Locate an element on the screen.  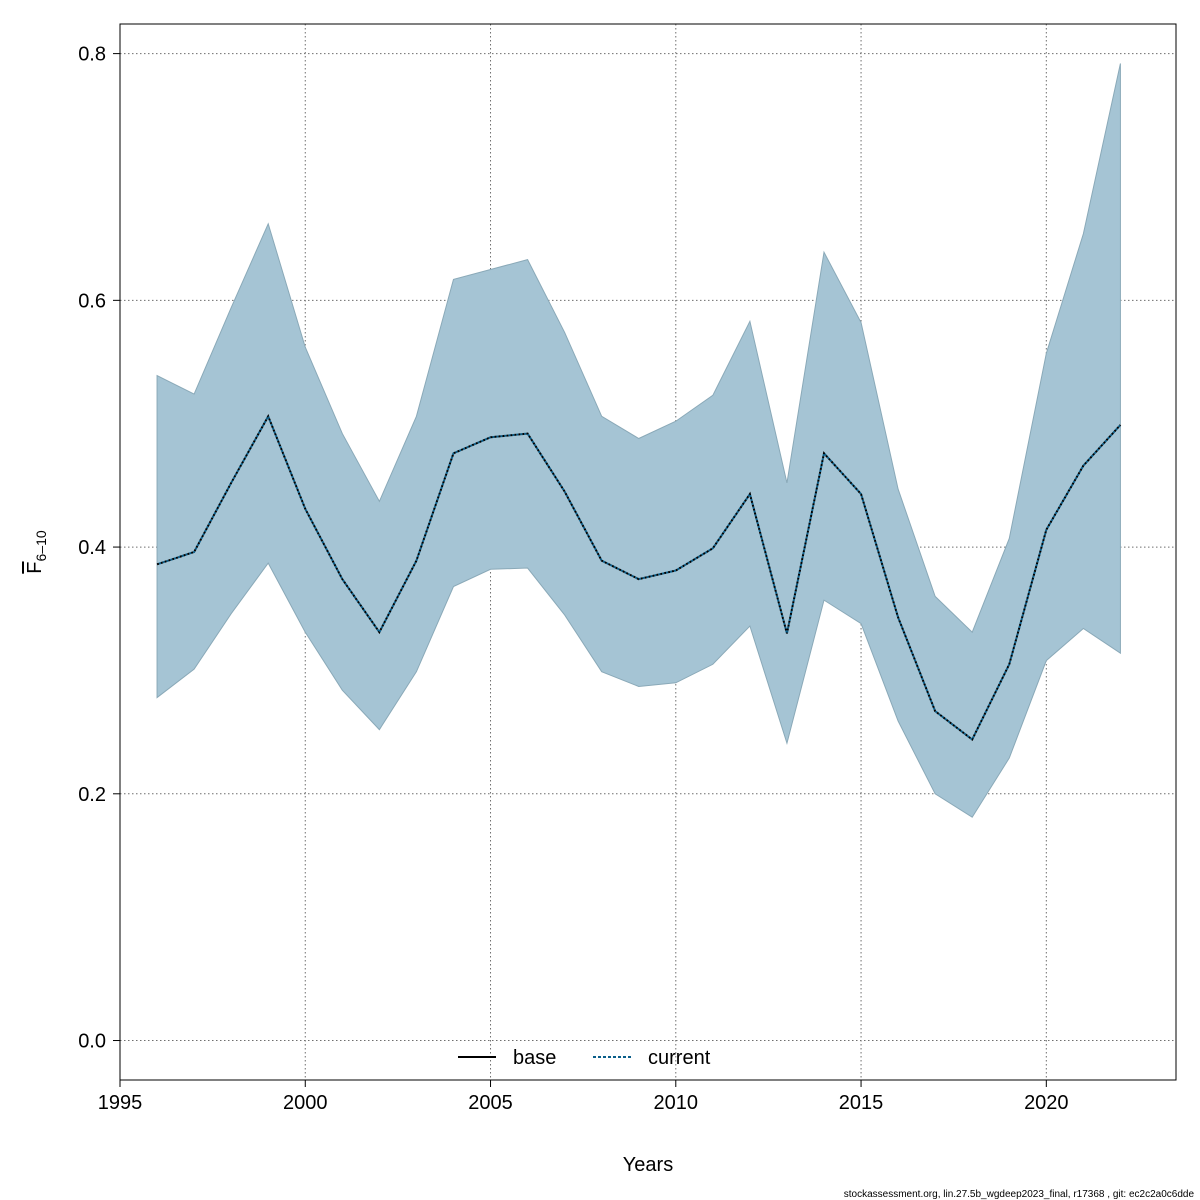
x-tick-label: 2010 is located at coordinates (676, 1103).